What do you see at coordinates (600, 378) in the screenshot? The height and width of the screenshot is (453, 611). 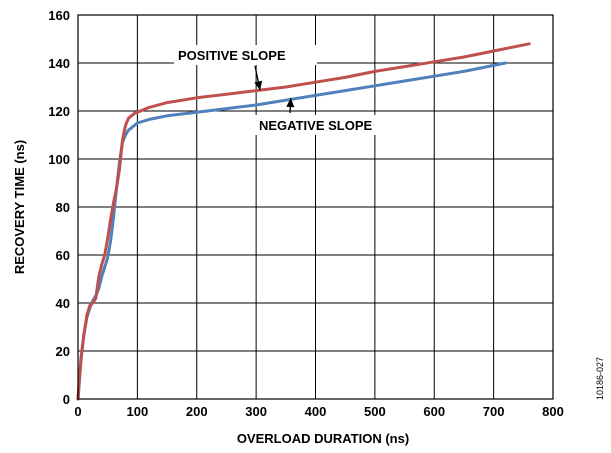 I see `figure-id: 10186-027` at bounding box center [600, 378].